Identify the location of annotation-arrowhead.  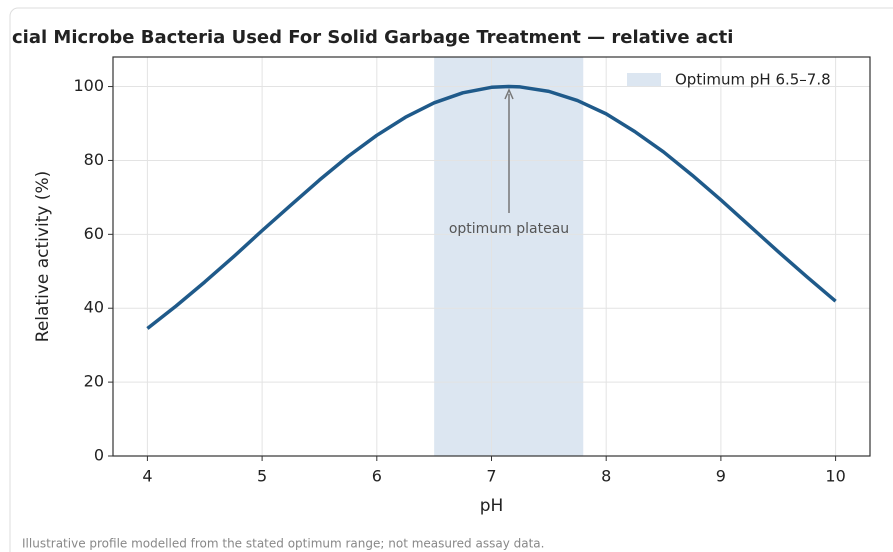
(509, 94).